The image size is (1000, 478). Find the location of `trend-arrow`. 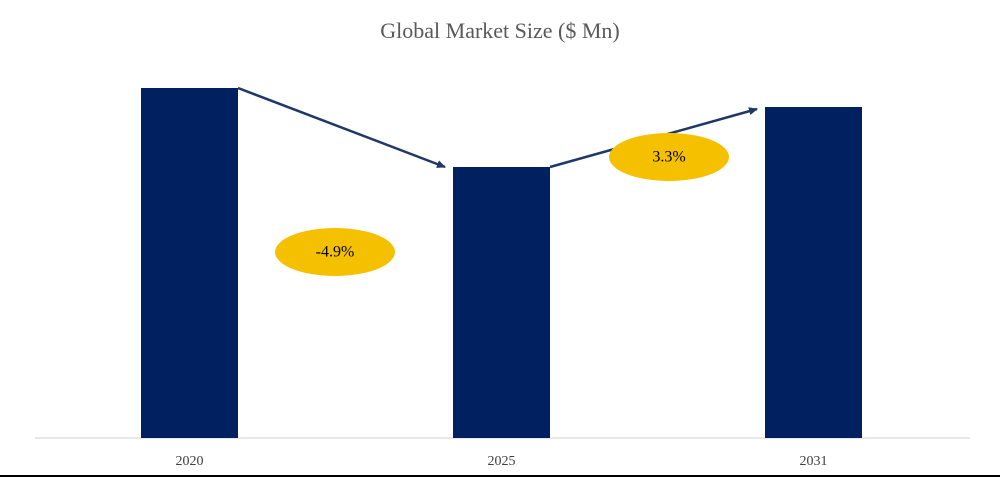

trend-arrow is located at coordinates (341, 127).